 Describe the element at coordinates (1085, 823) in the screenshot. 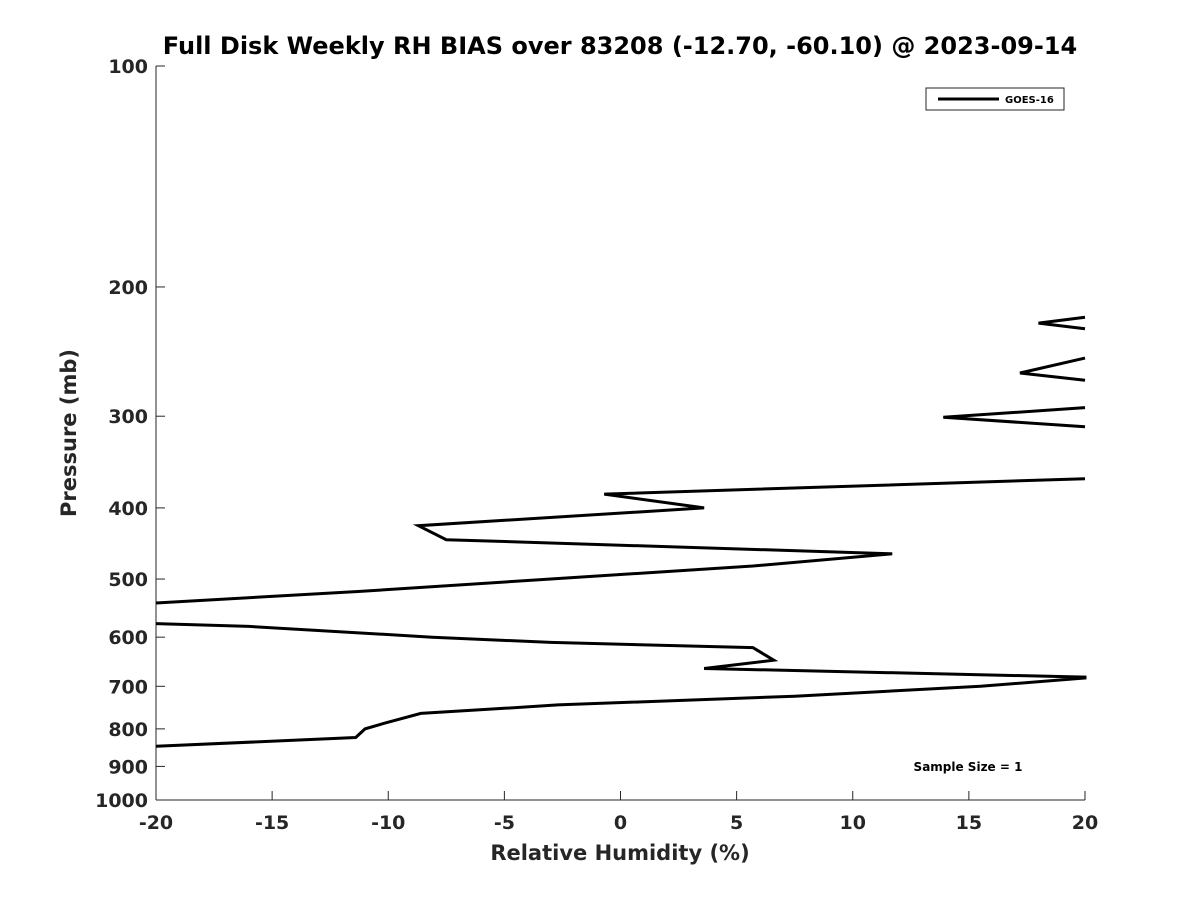

I see `x-tick-label: 20` at that location.